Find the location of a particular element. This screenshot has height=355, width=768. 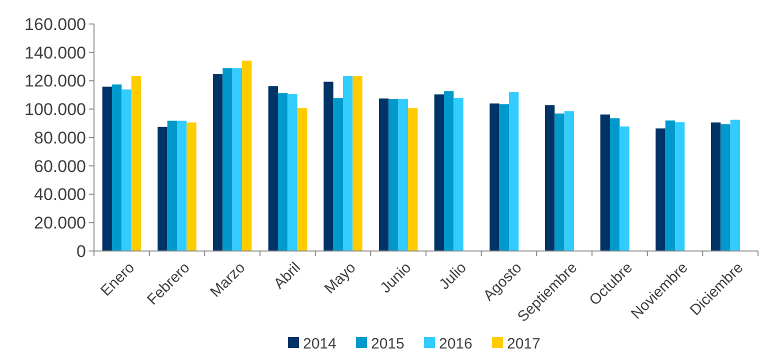

legend-label: 2017 is located at coordinates (523, 343).